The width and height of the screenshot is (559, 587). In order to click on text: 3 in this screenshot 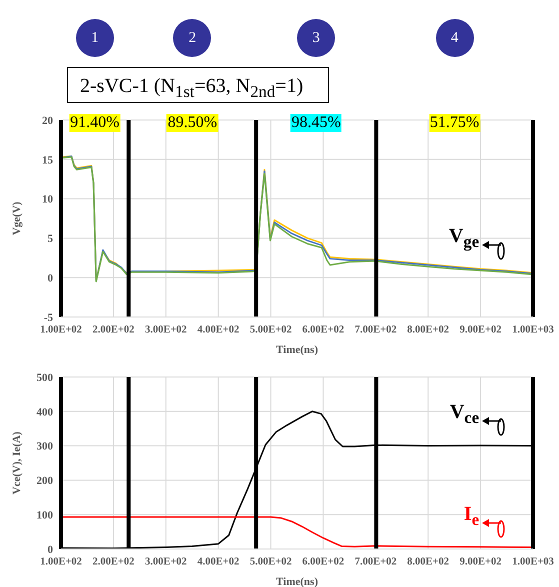, I will do `click(316, 38)`.